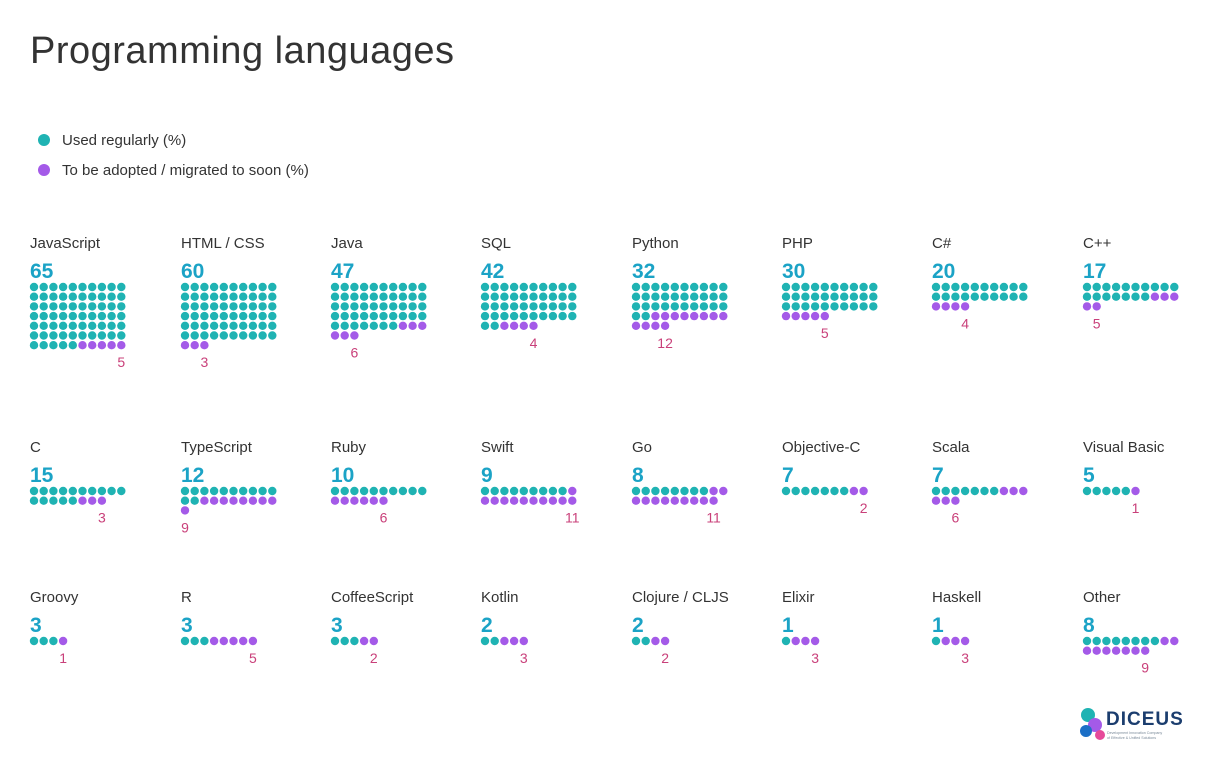  What do you see at coordinates (63, 658) in the screenshot?
I see `adopt-value-groovy: 1` at bounding box center [63, 658].